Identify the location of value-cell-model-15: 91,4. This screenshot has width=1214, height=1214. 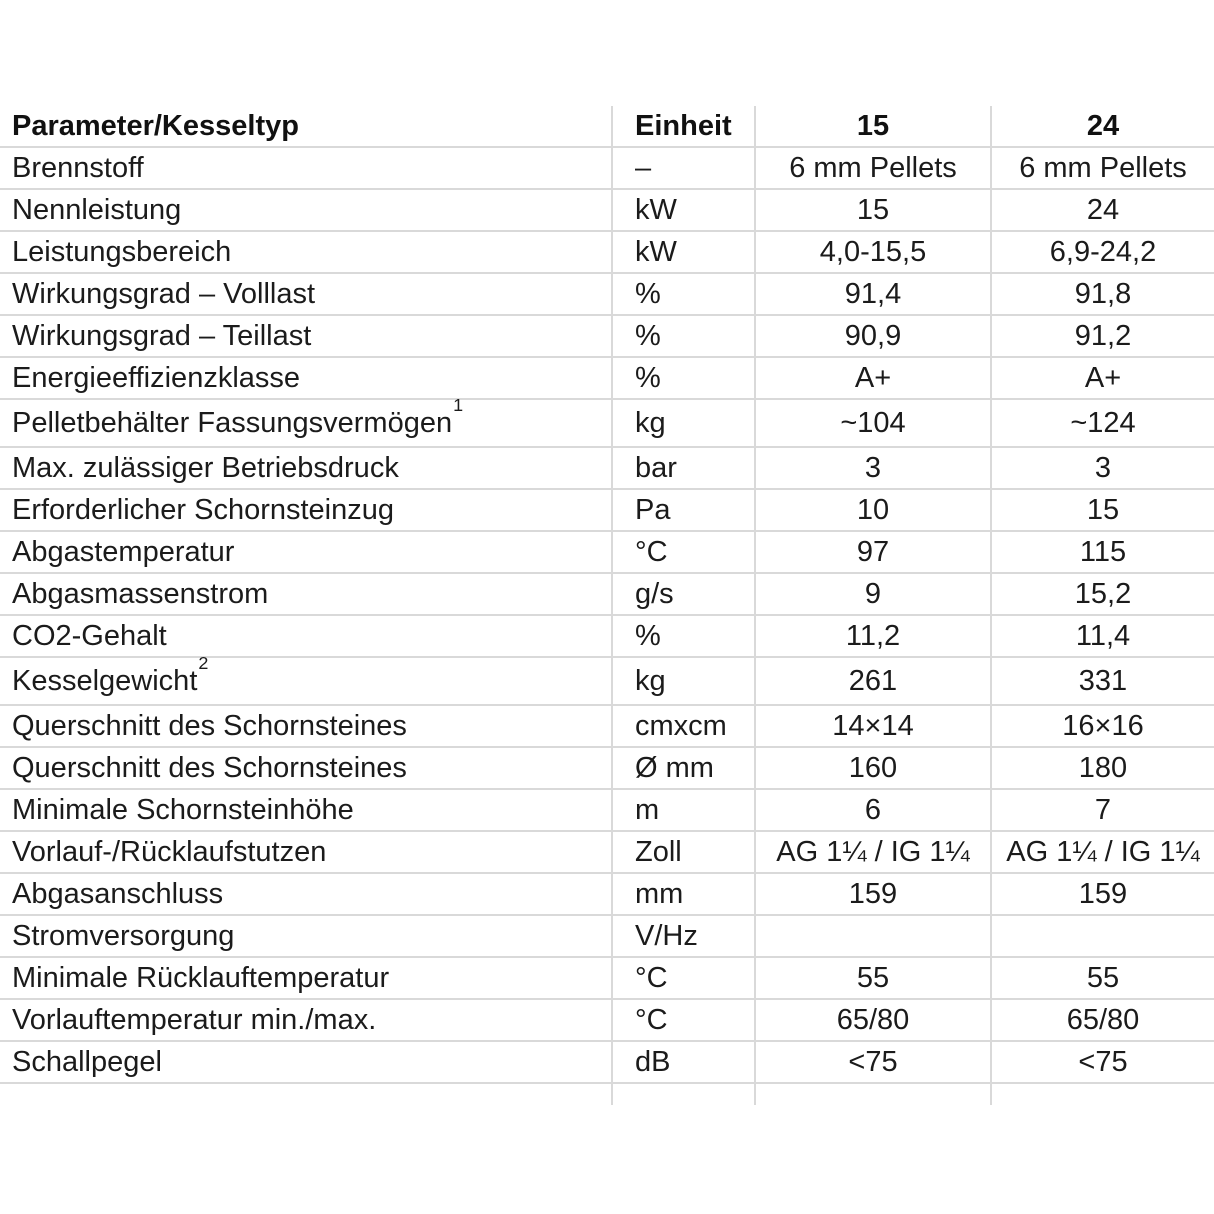
(872, 294).